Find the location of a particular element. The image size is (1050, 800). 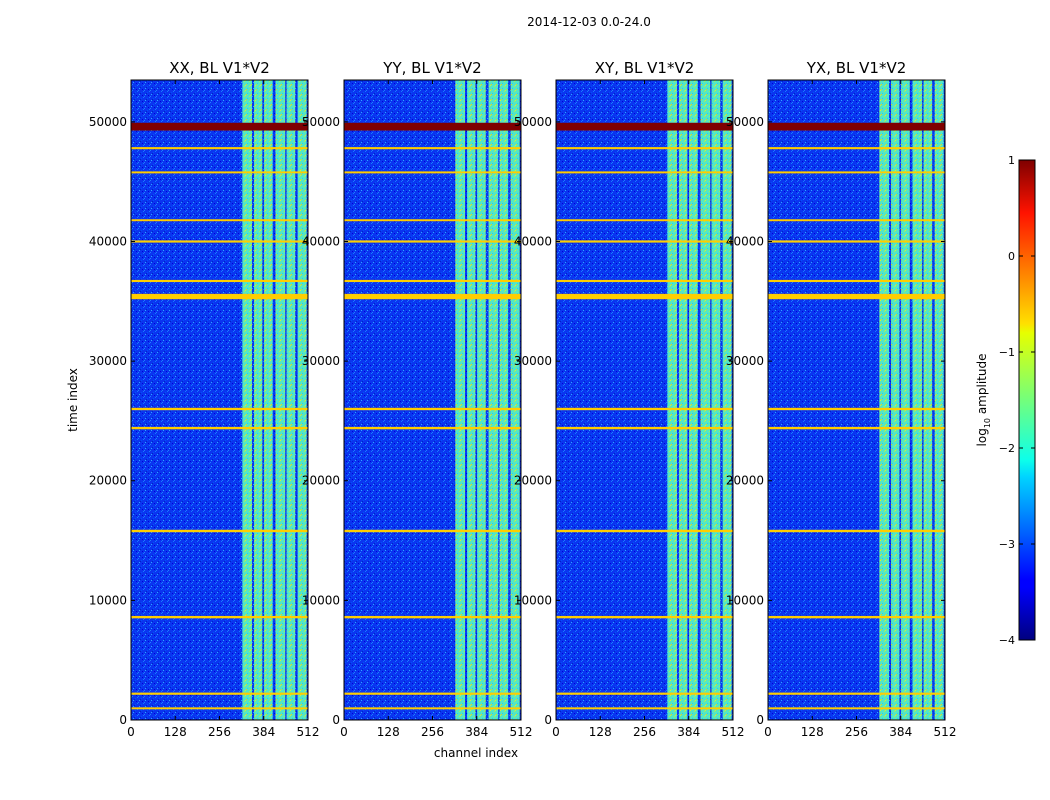

figure-suptitle: 2014-12-03 0.0-24.0 is located at coordinates (589, 22).